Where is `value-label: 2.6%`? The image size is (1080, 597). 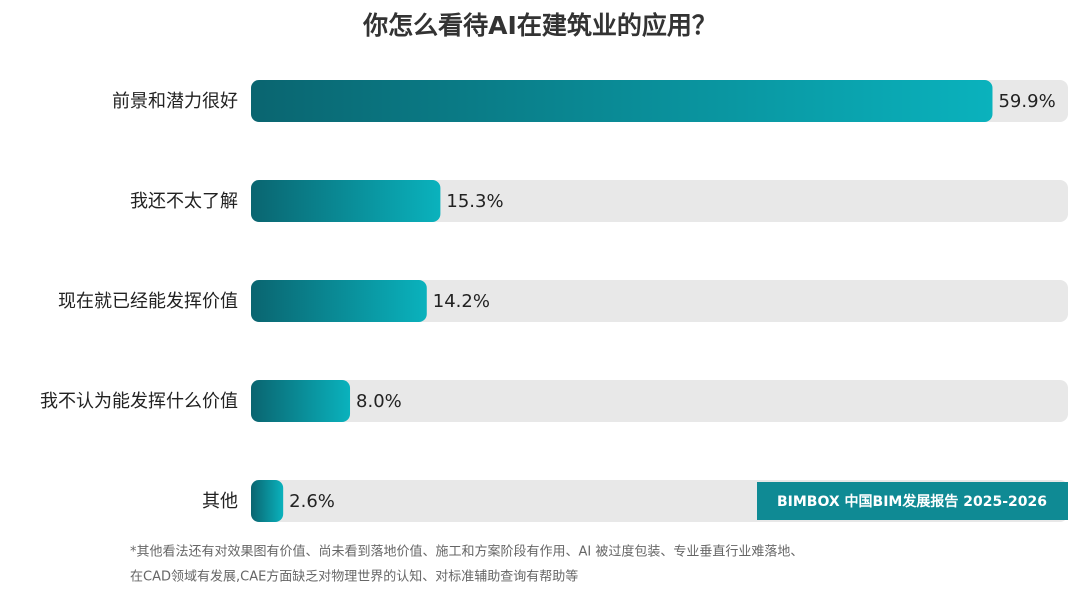 value-label: 2.6% is located at coordinates (312, 501).